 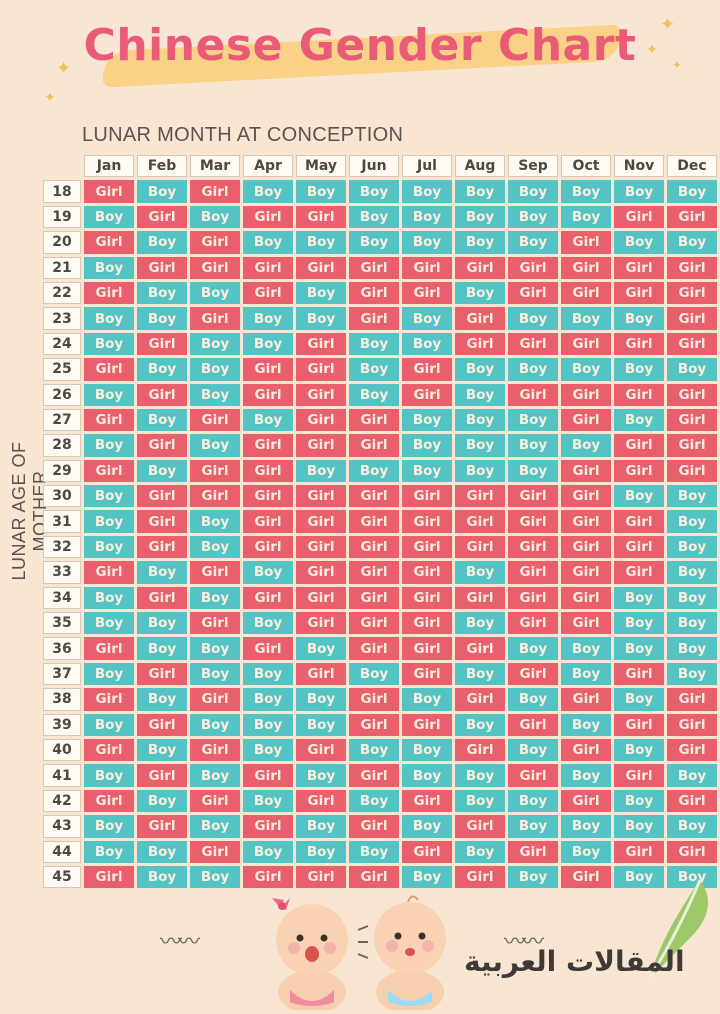 I want to click on month-header-sep: Sep, so click(x=533, y=166).